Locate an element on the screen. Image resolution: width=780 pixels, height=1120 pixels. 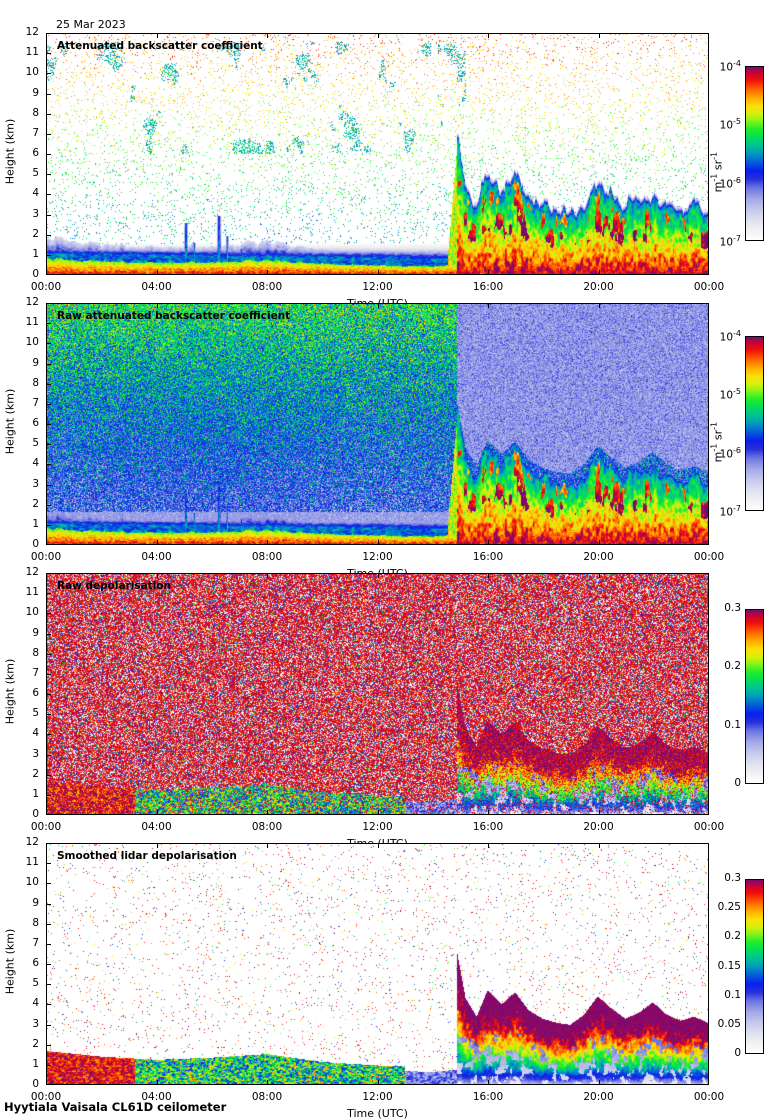
colorbar-smoothed-lidar-depolarisation is located at coordinates (754, 966).